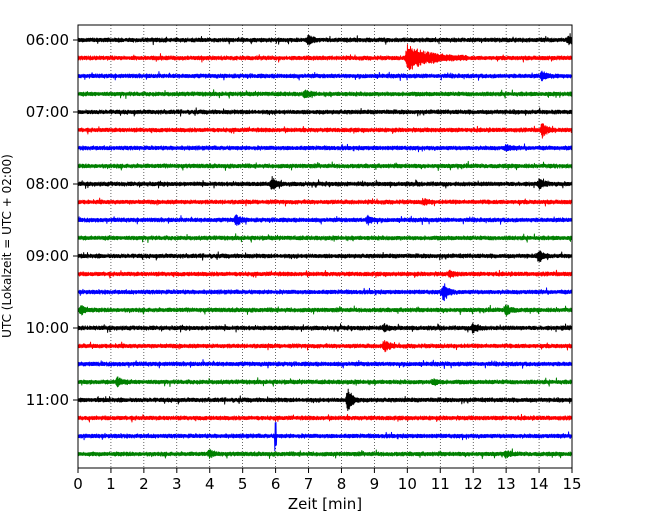  Describe the element at coordinates (473, 484) in the screenshot. I see `x-tick-label-12: 12` at that location.